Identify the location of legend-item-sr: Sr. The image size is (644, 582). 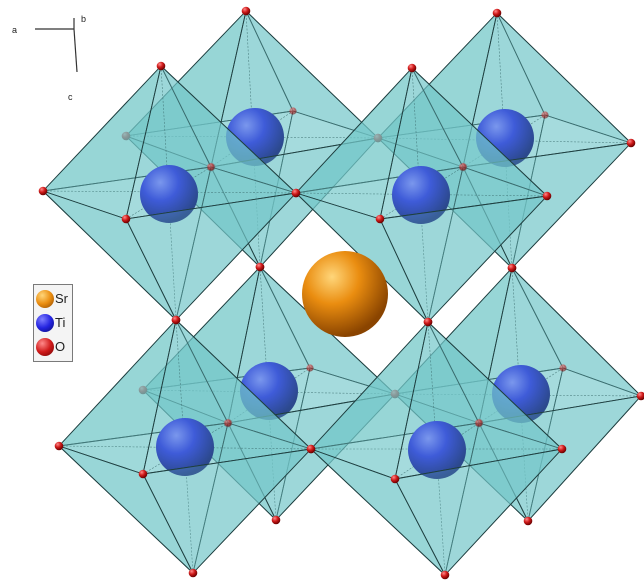
(52, 299).